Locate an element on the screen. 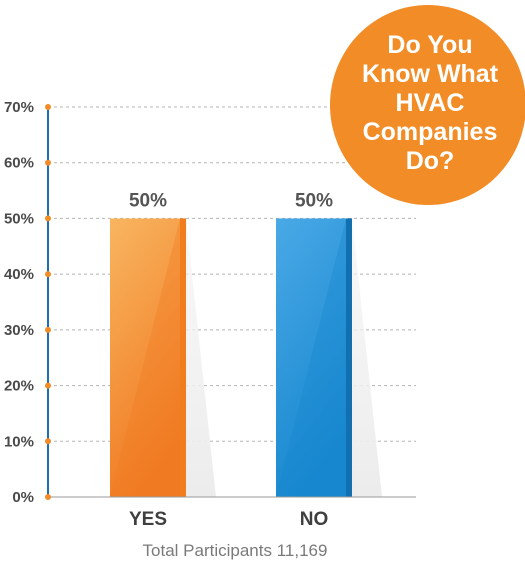  bar-no is located at coordinates (314, 357).